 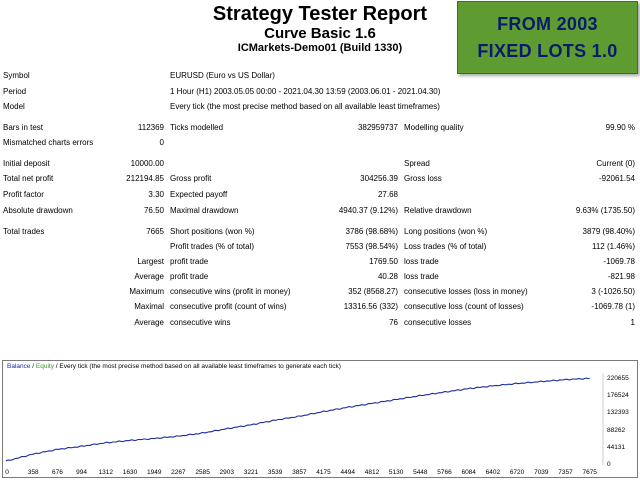 I want to click on avg-consecutive-losses-label: consecutive losses, so click(x=438, y=322).